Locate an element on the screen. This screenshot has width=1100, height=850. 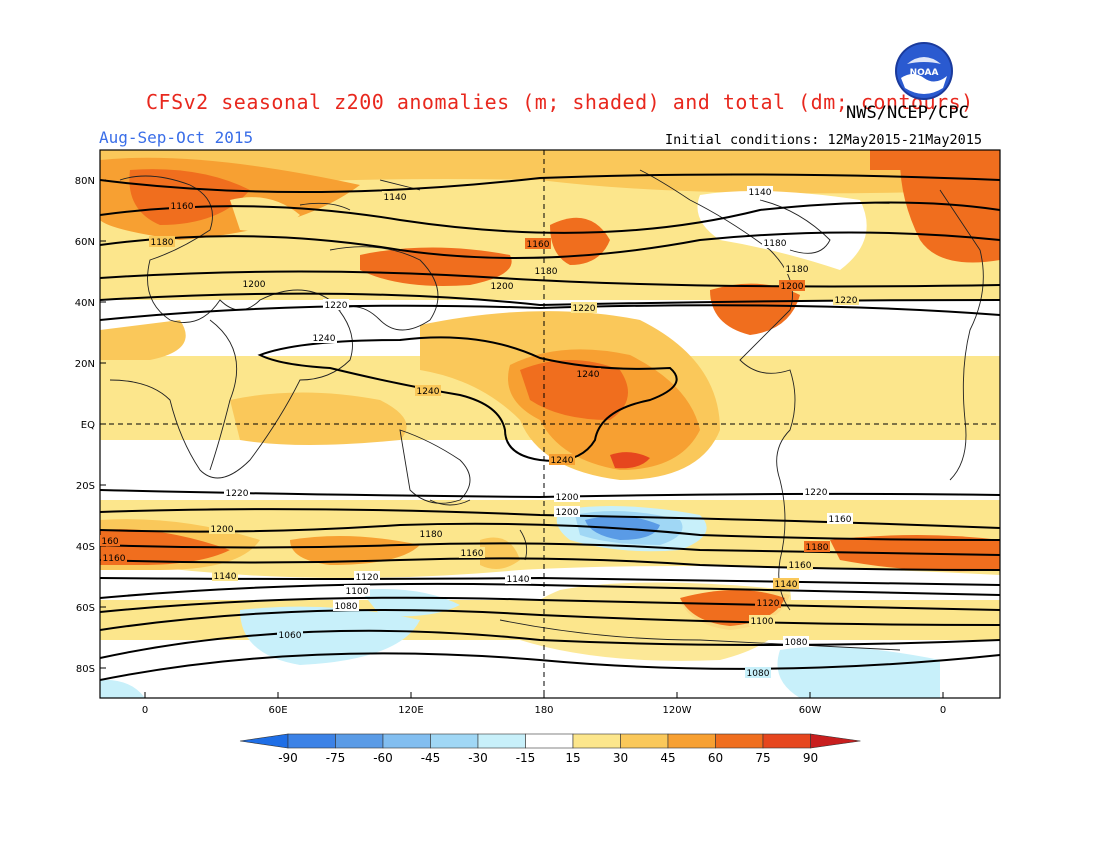
colorbar-label: 30 is located at coordinates (620, 758).